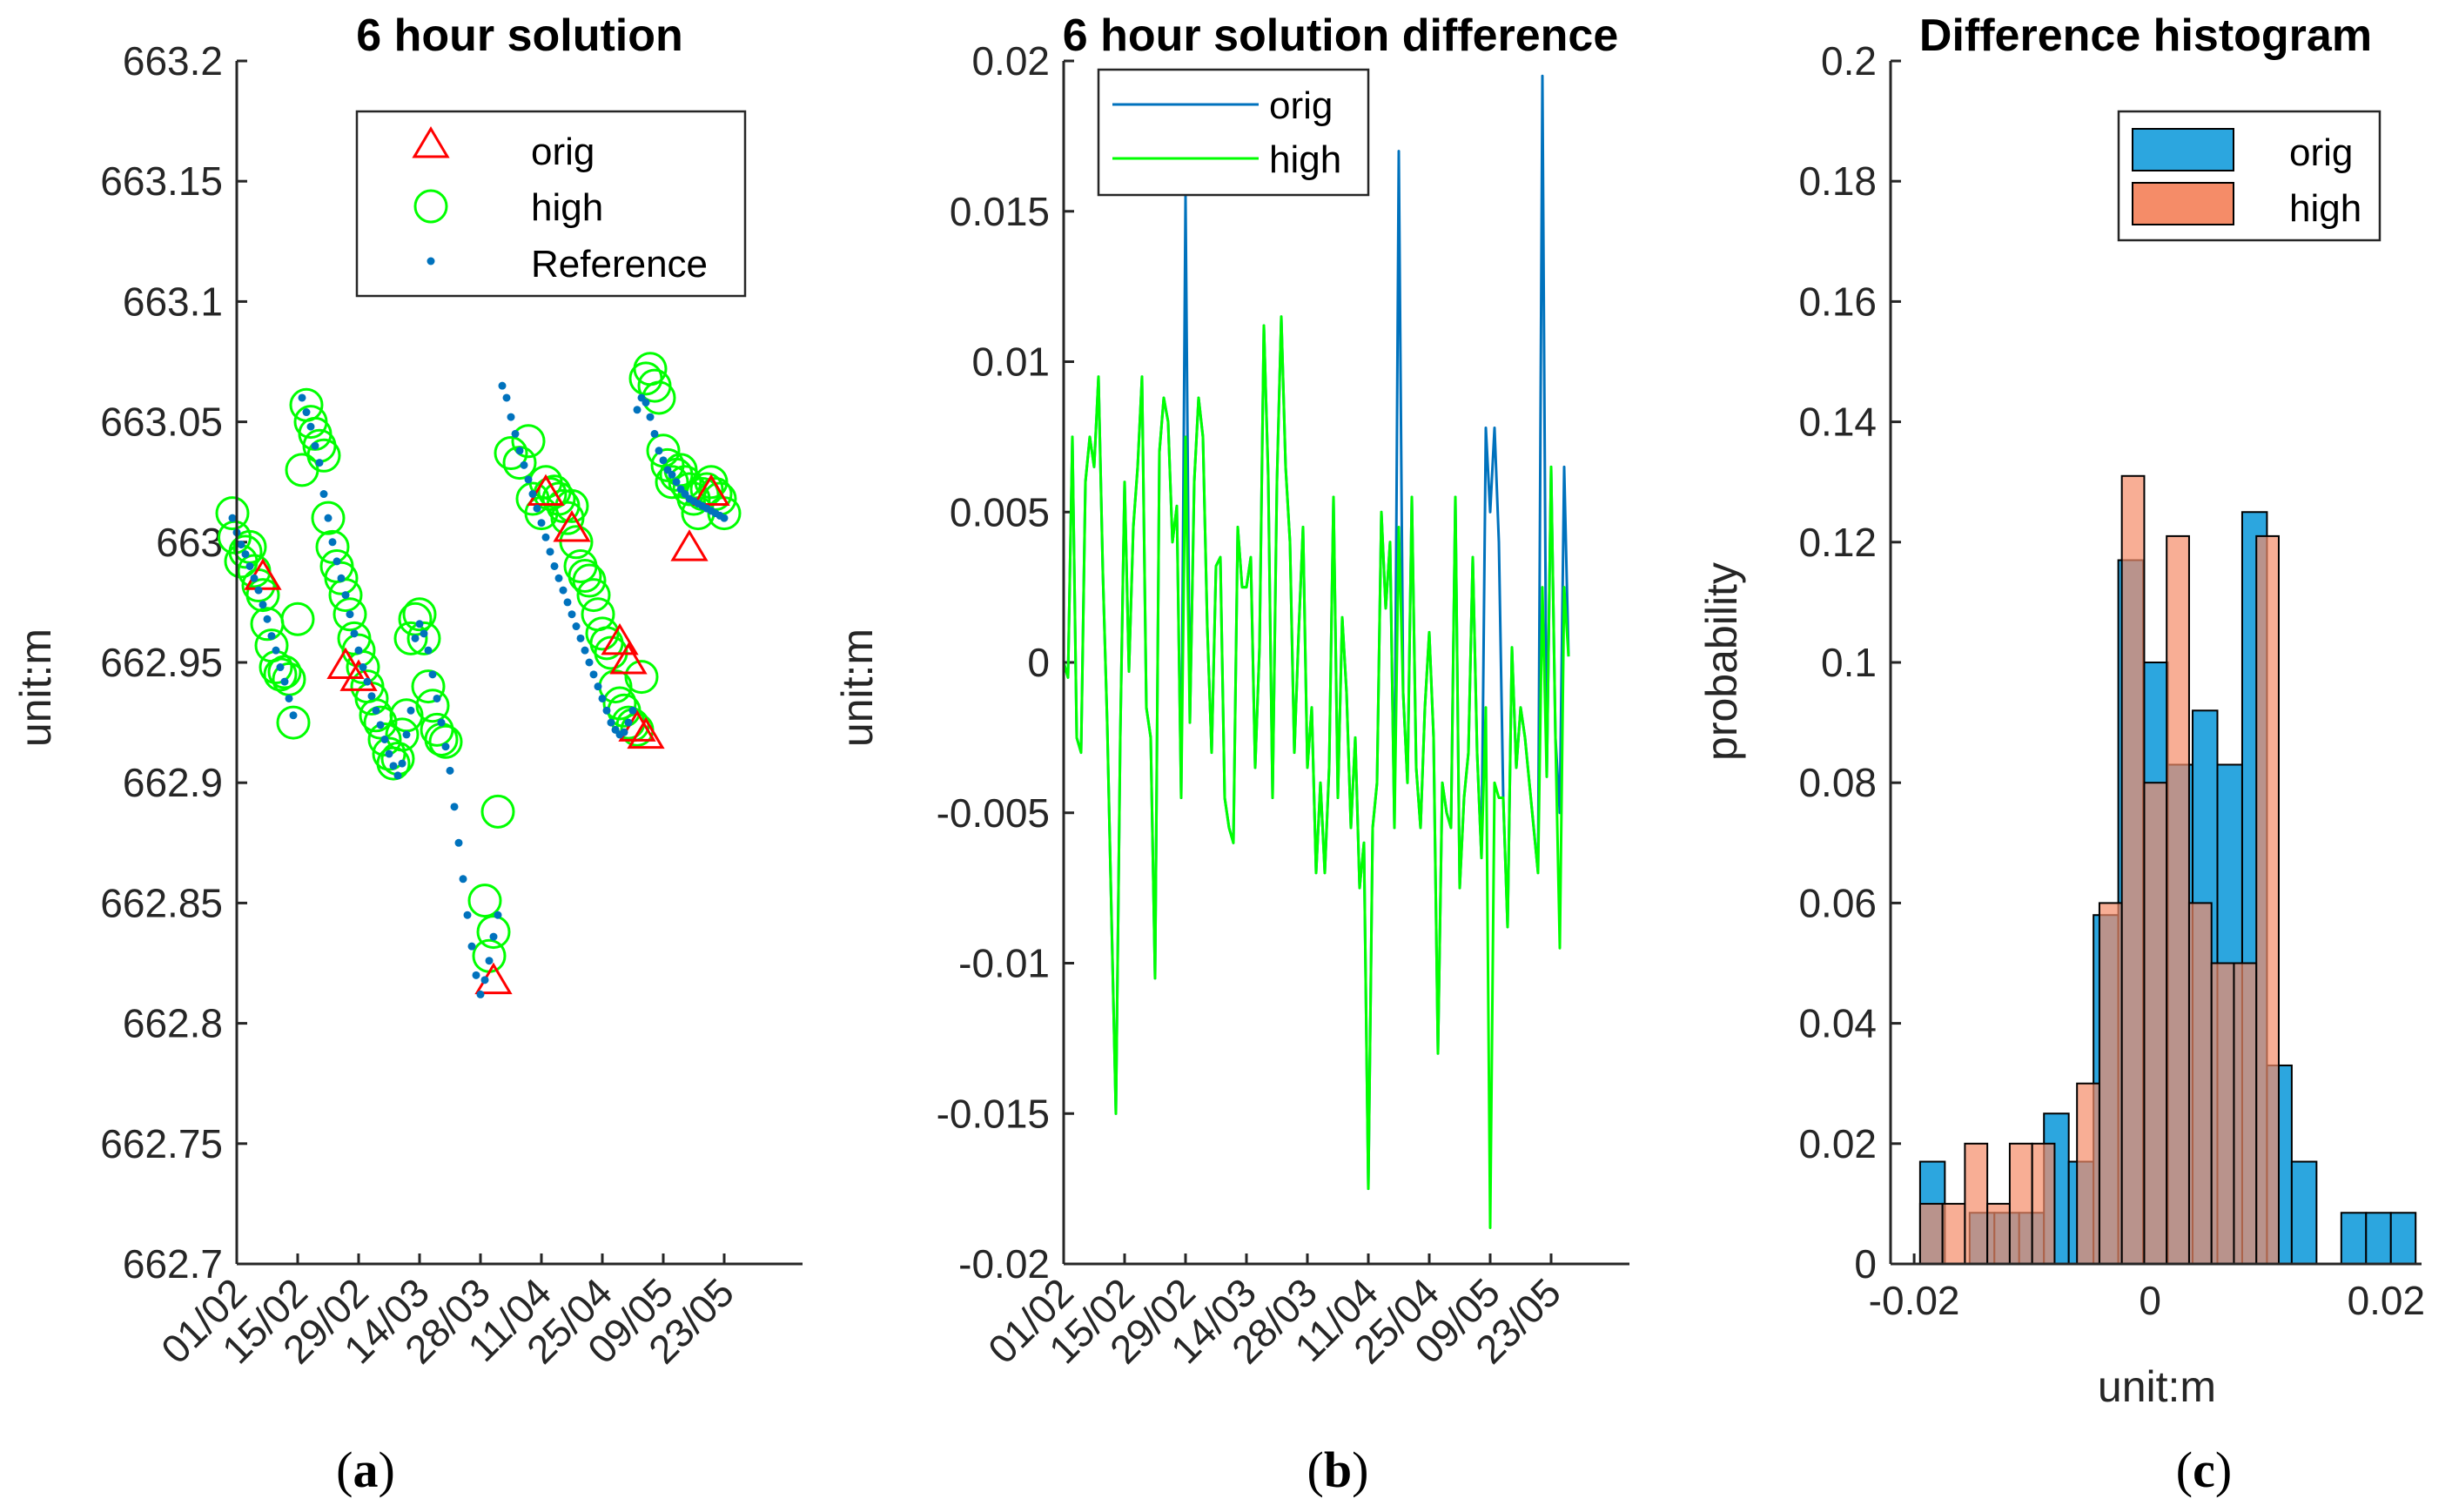 This screenshot has width=2452, height=1512. Describe the element at coordinates (190, 542) in the screenshot. I see `panel-a-ytick-label: 663` at that location.